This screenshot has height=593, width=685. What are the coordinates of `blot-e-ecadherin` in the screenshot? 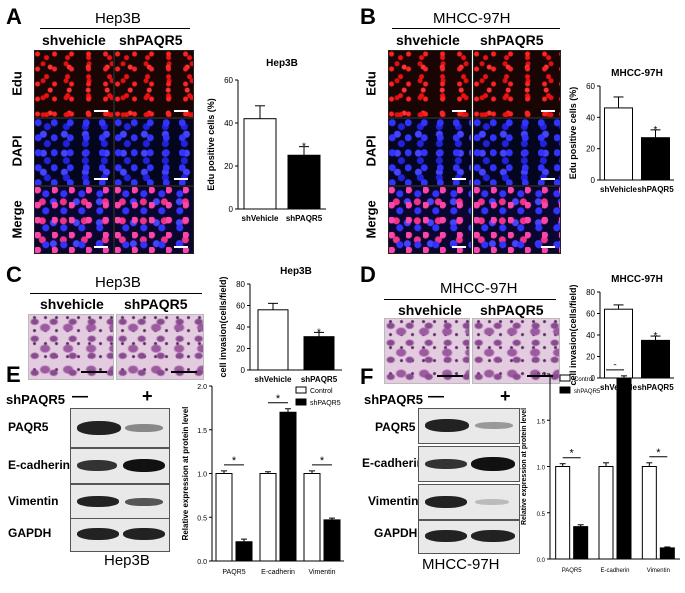 It's located at (120, 466).